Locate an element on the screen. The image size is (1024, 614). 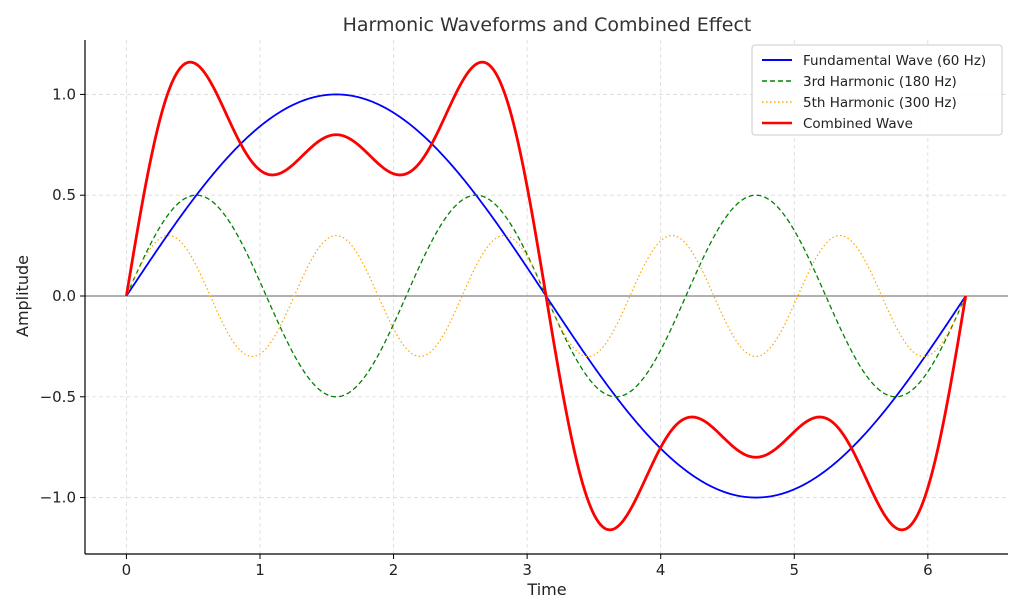
x-tick-label: 6 is located at coordinates (928, 570).